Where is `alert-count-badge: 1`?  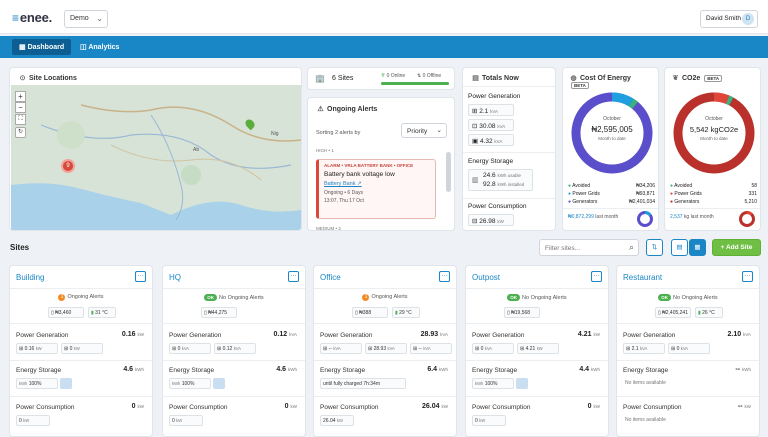 alert-count-badge: 1 is located at coordinates (366, 297).